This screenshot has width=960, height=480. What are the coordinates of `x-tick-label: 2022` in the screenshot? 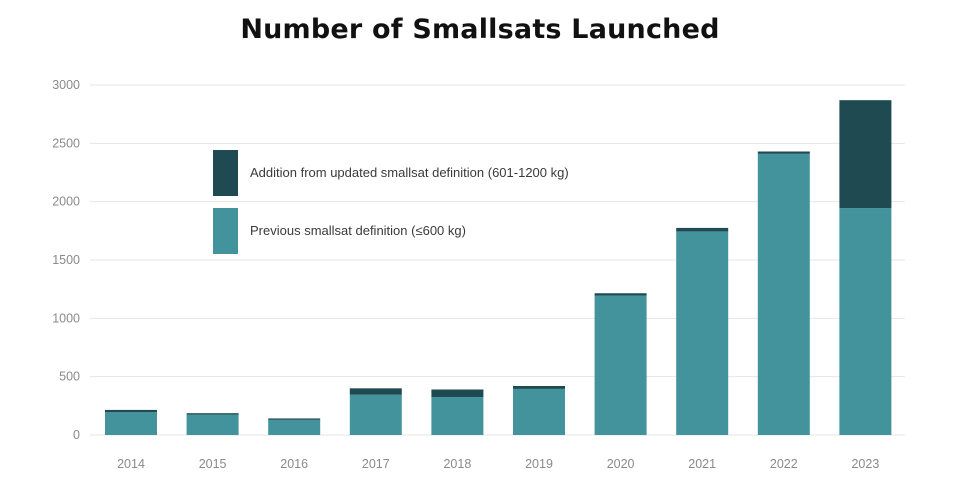 It's located at (784, 464).